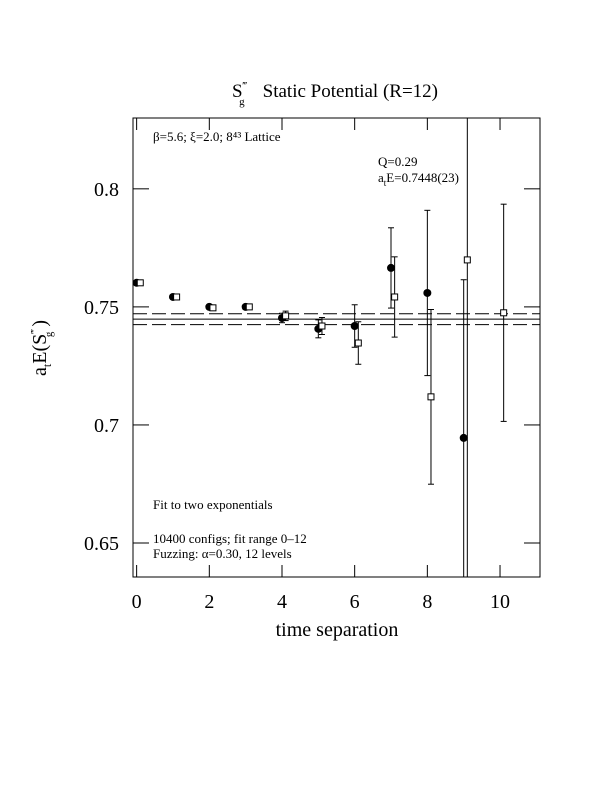 The width and height of the screenshot is (612, 792). I want to click on annotation: atE=0.7448(23), so click(418, 179).